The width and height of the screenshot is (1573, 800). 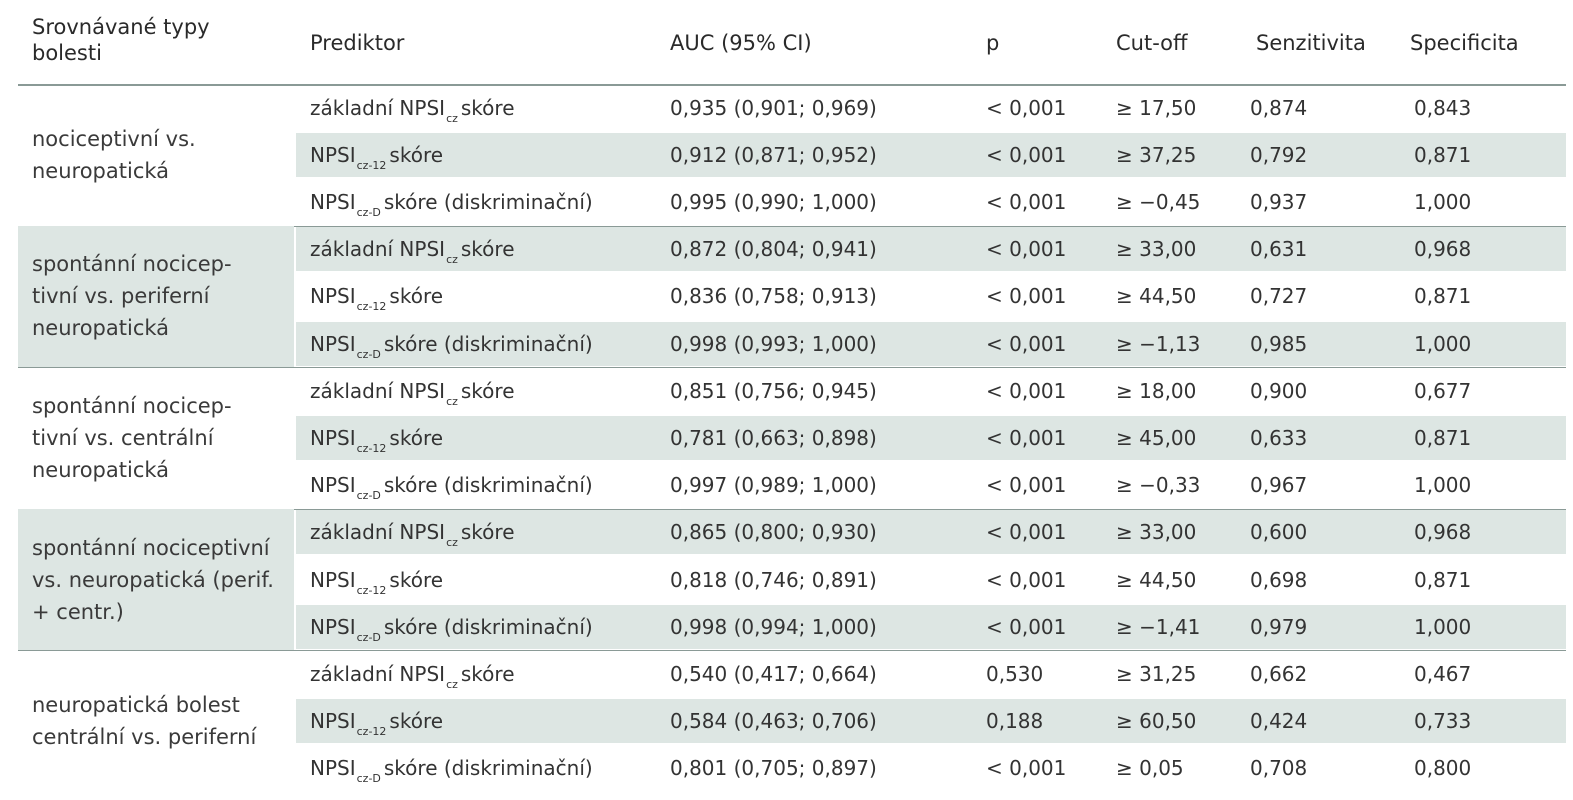 What do you see at coordinates (773, 343) in the screenshot?
I see `auc-cell: 0,998 (0,993; 1,000)` at bounding box center [773, 343].